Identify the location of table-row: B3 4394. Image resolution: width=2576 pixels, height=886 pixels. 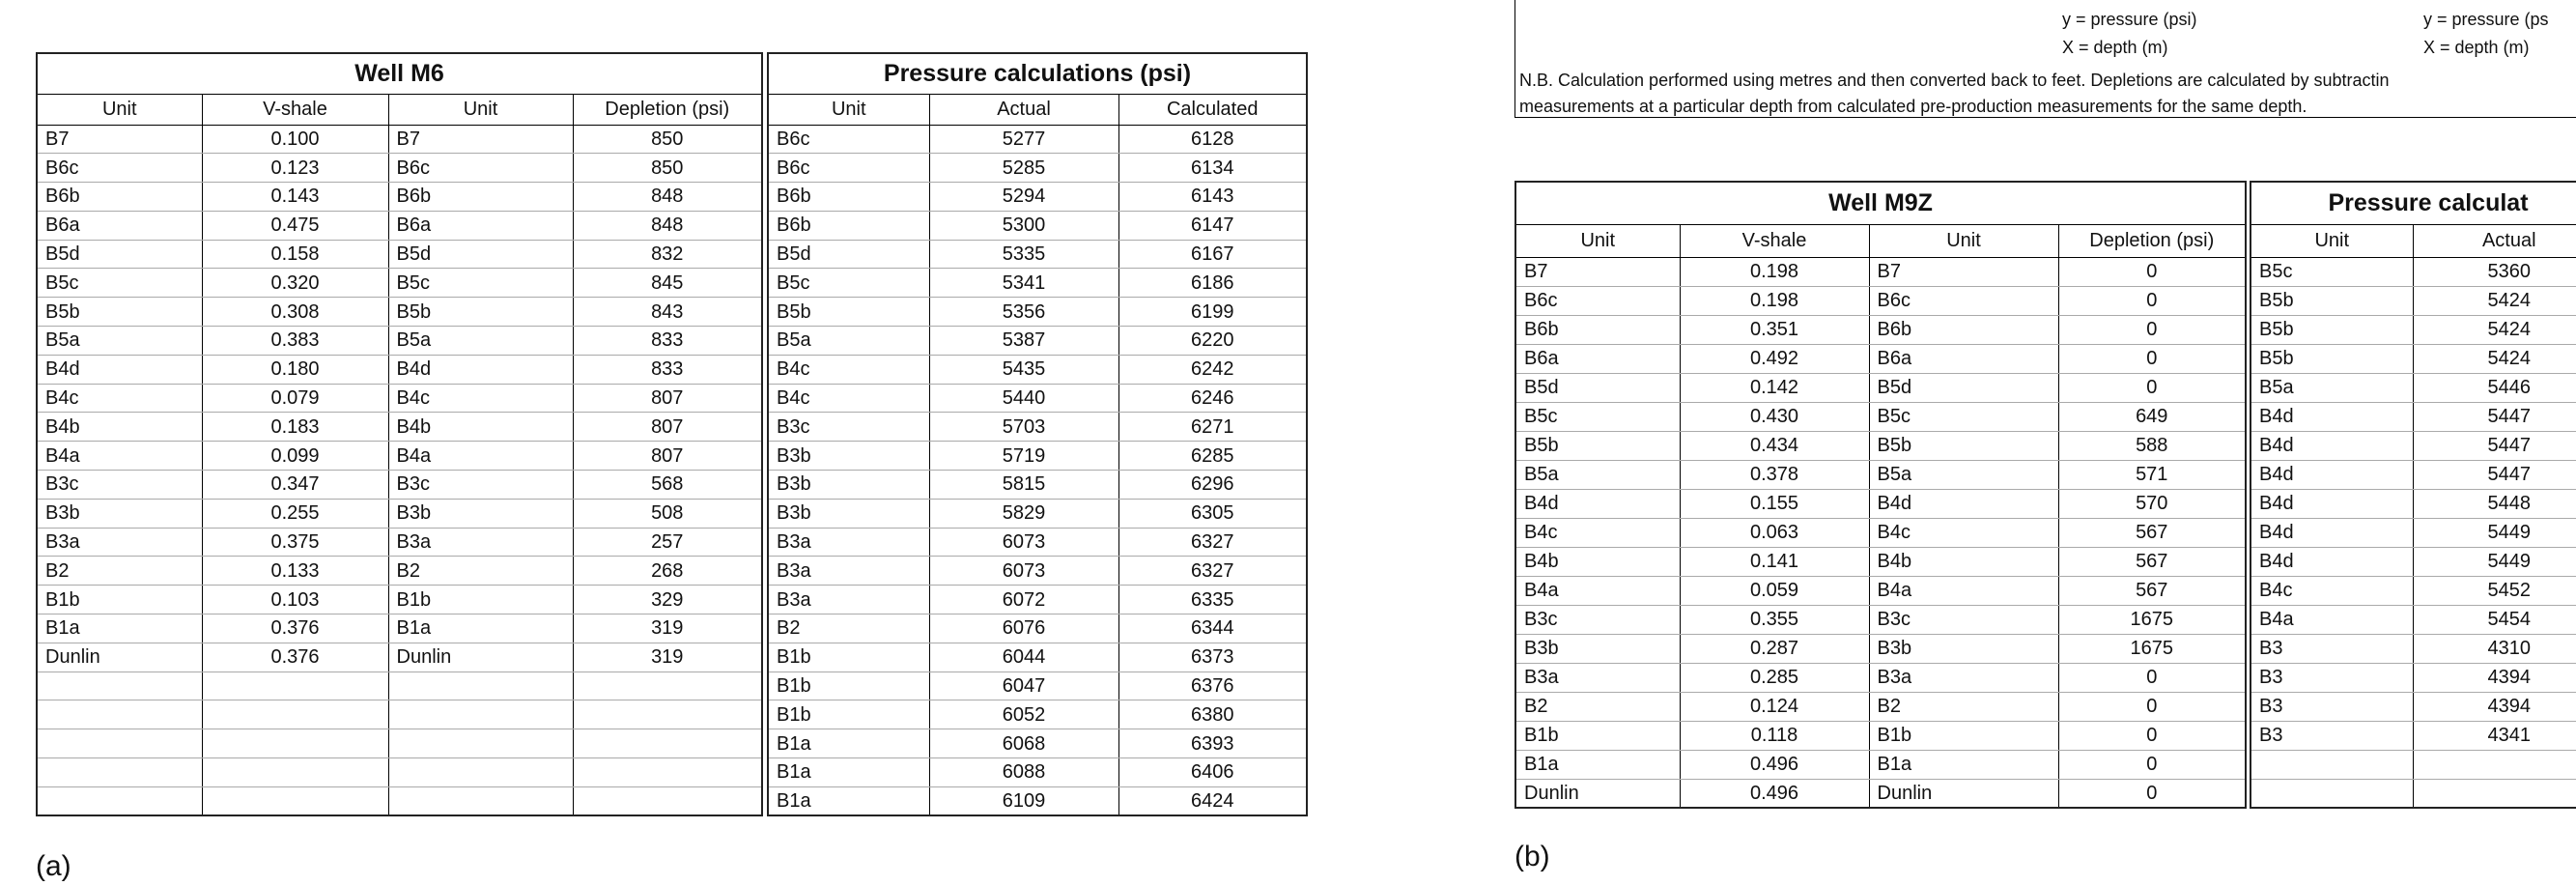
(2413, 707).